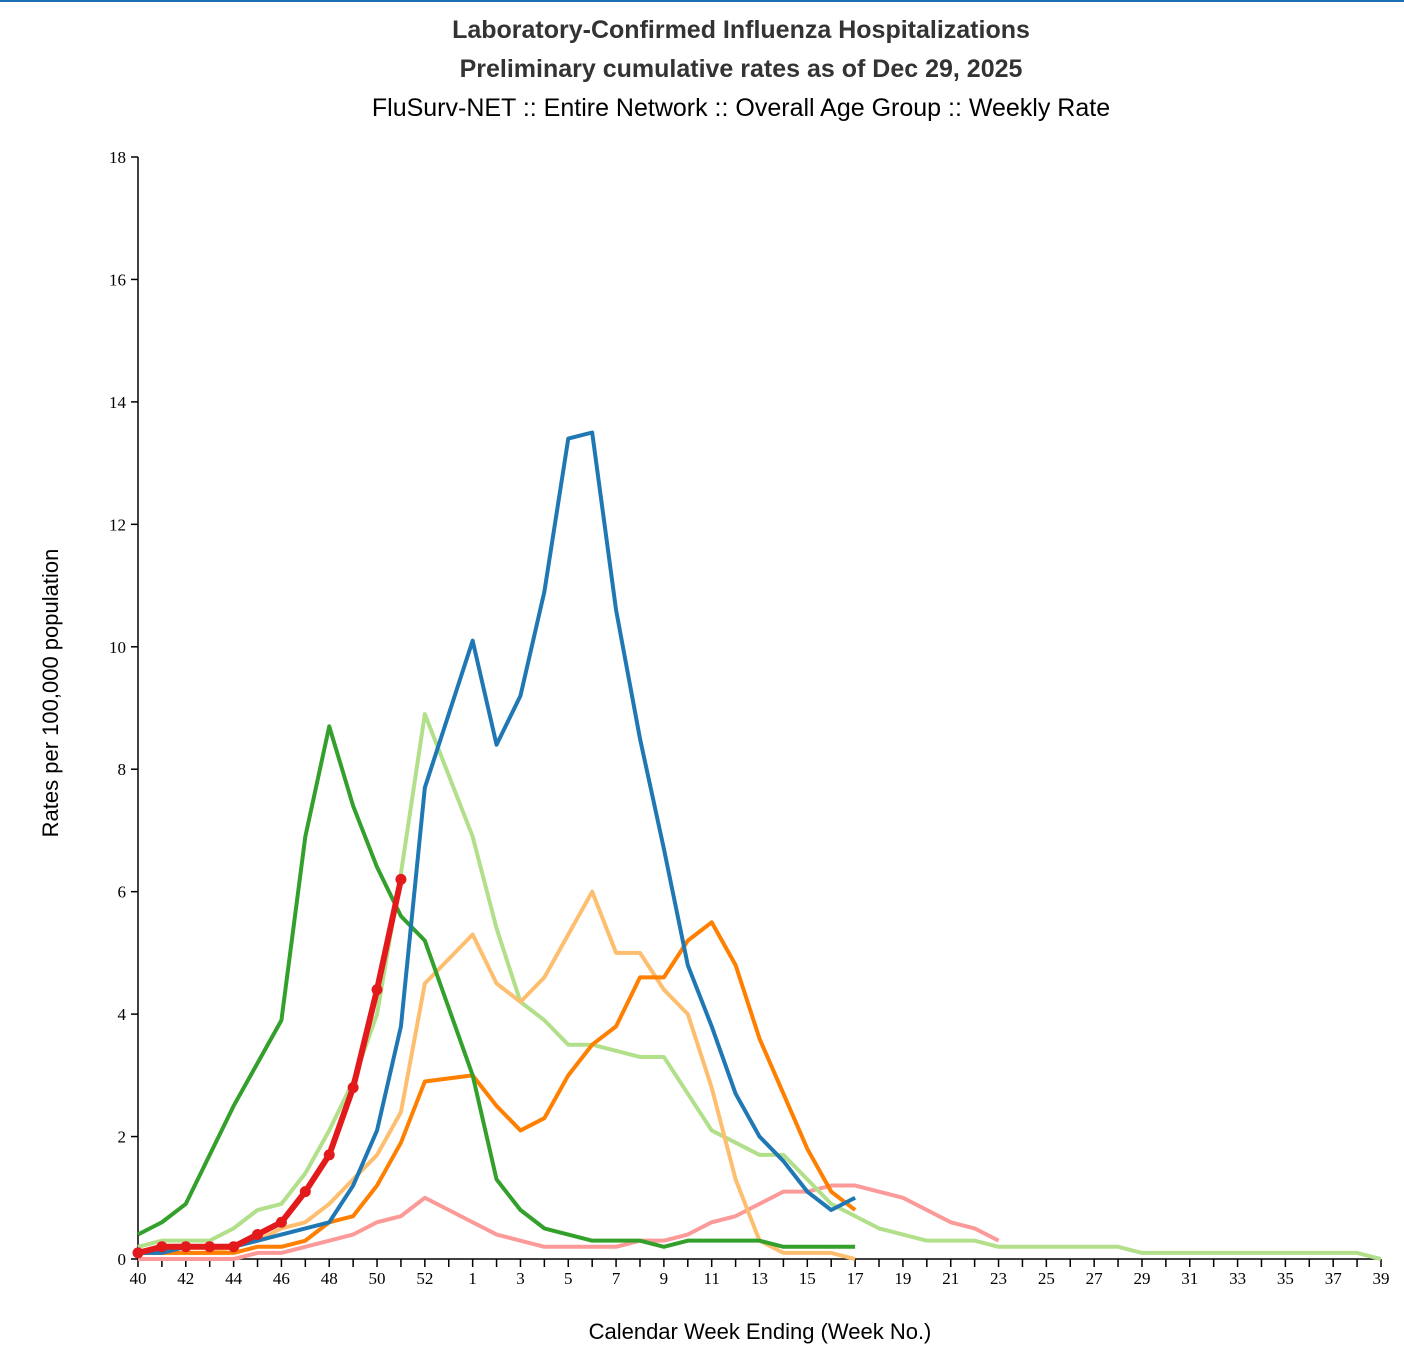  I want to click on x-tick-label: 29, so click(1141, 1278).